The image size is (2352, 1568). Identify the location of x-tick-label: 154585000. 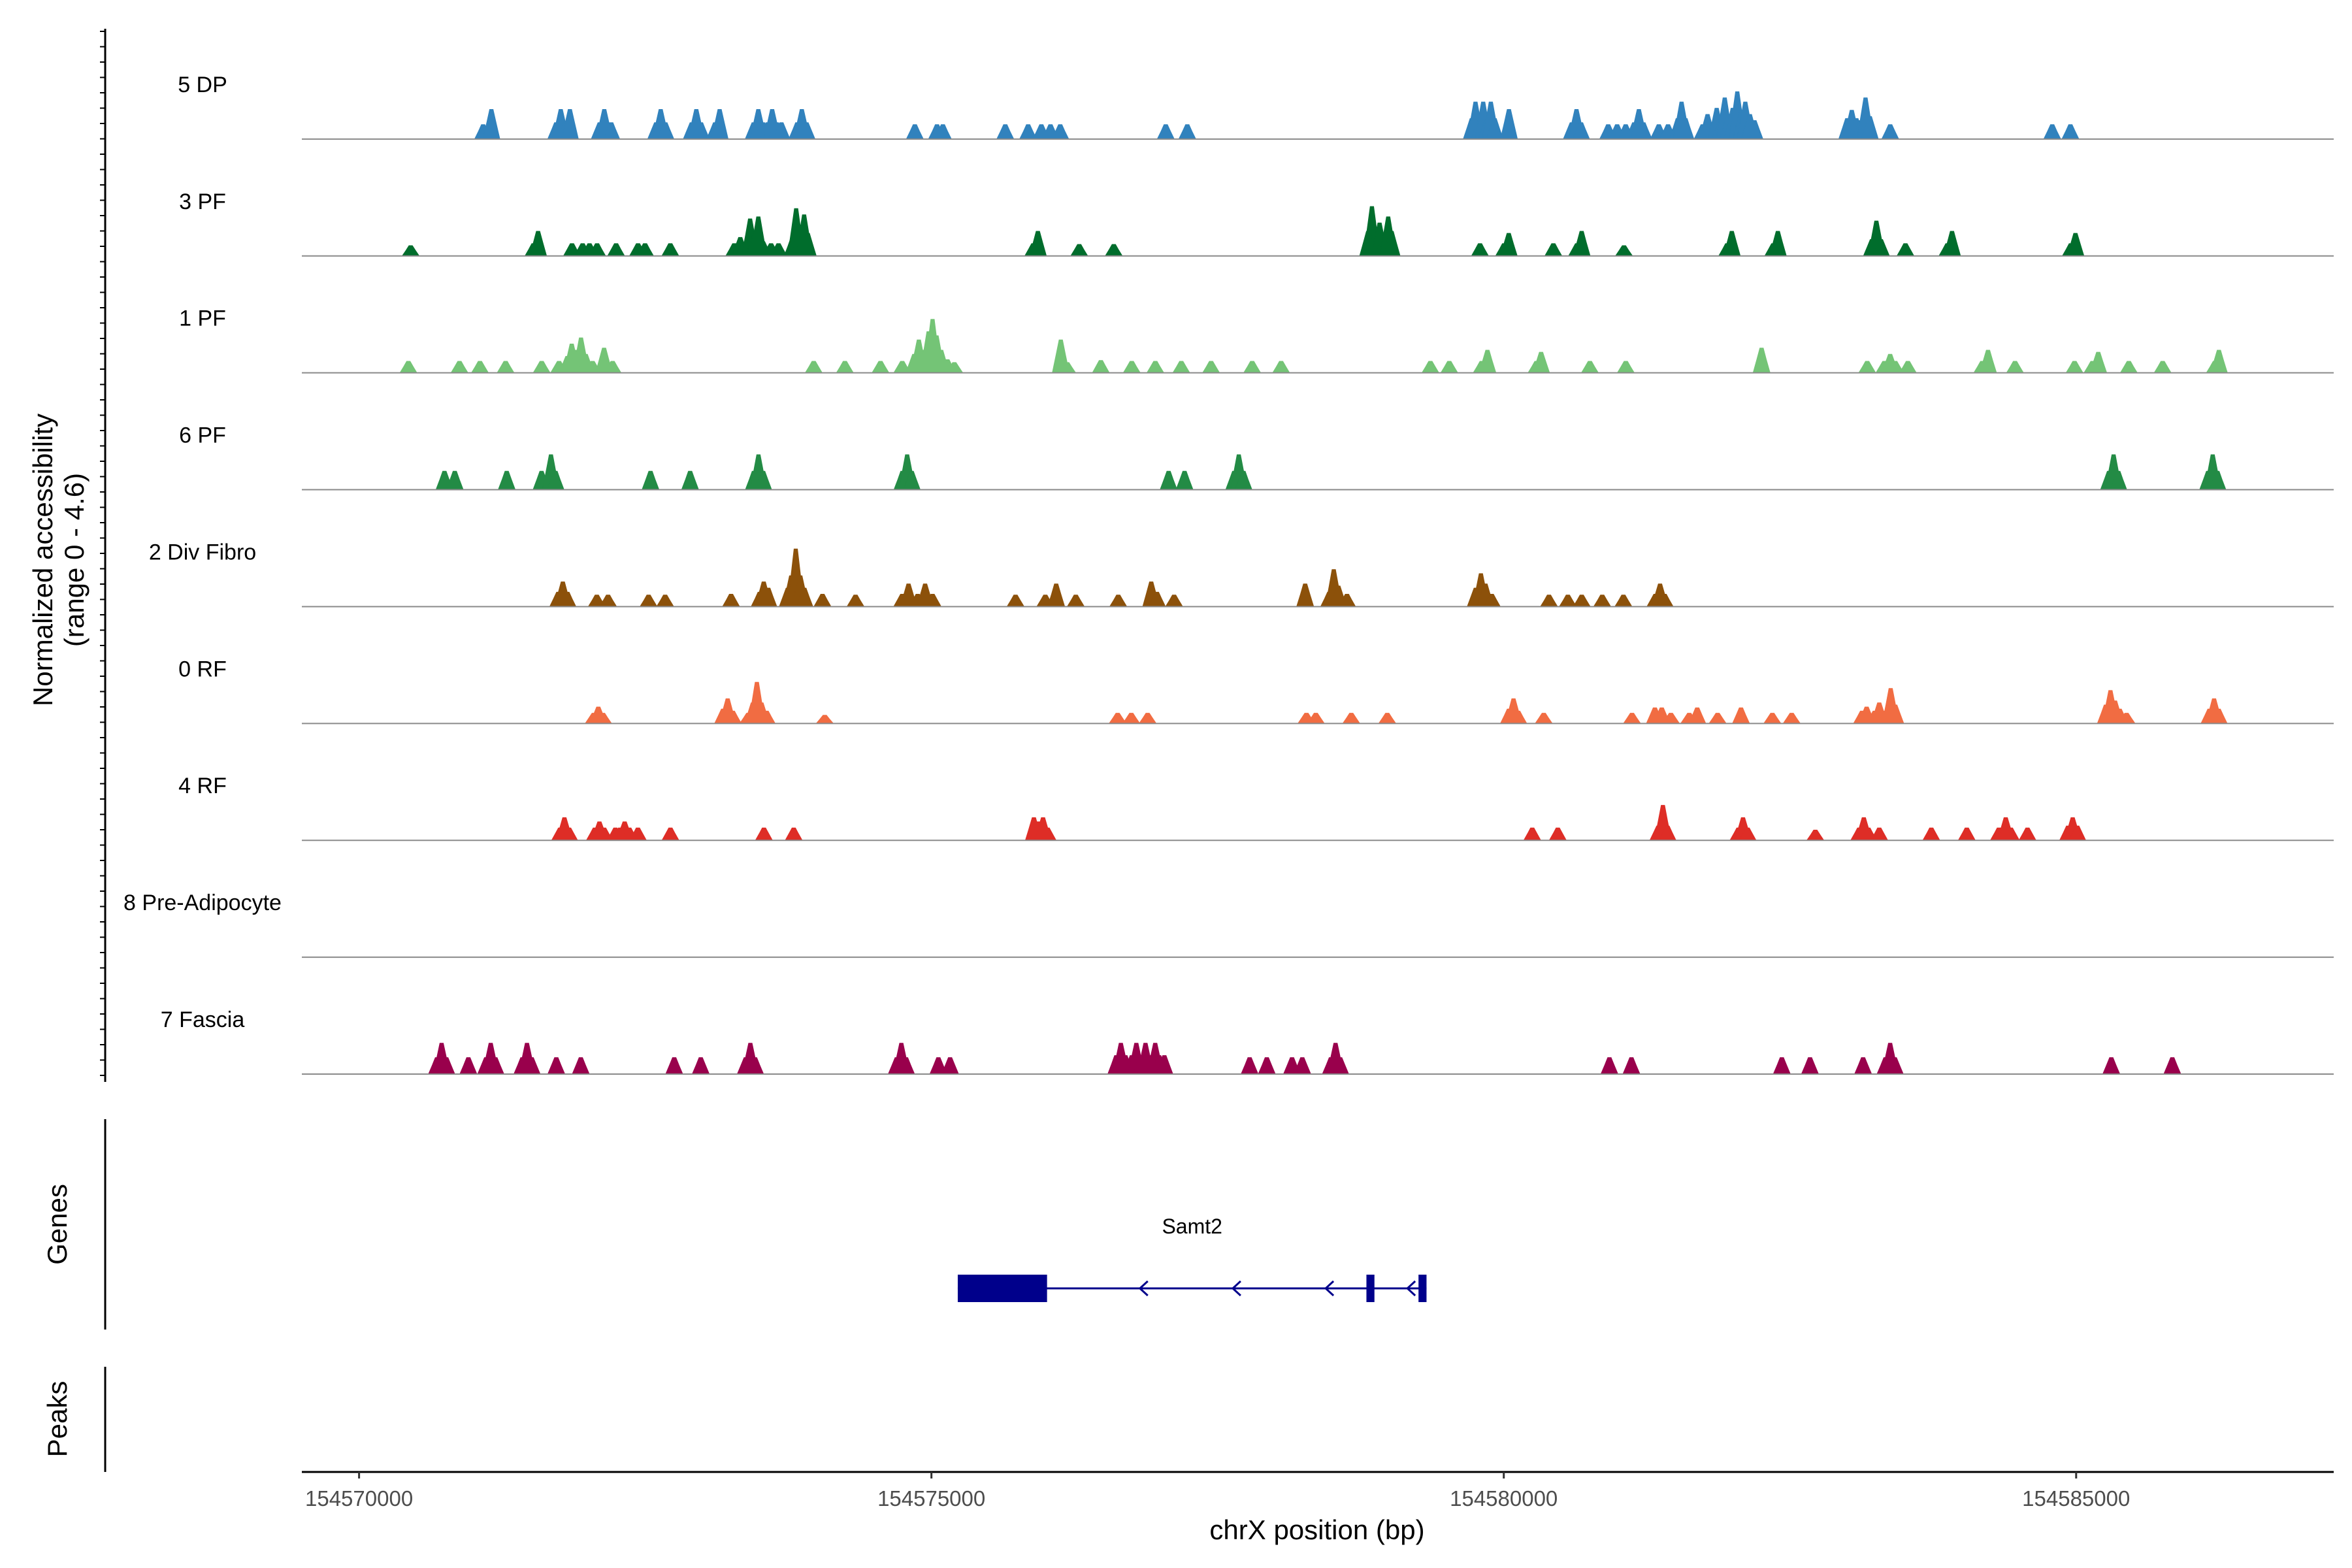
(2076, 1498).